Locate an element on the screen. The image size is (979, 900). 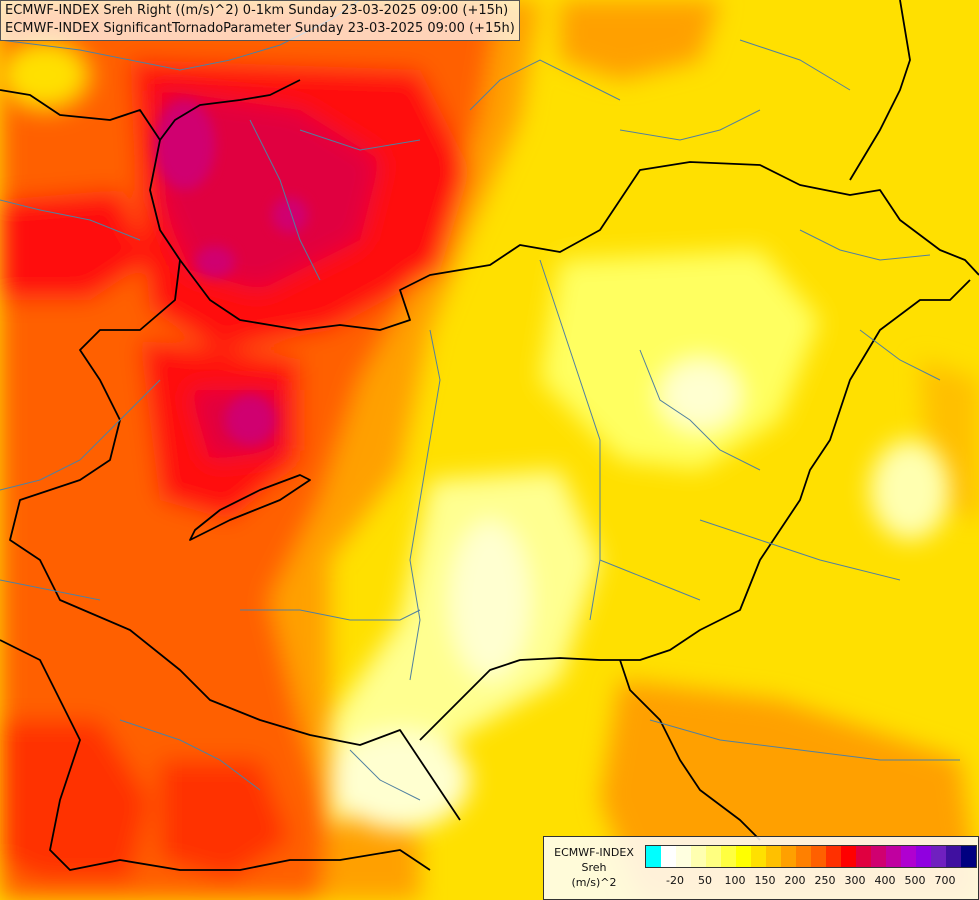
border-west is located at coordinates (230, 110).